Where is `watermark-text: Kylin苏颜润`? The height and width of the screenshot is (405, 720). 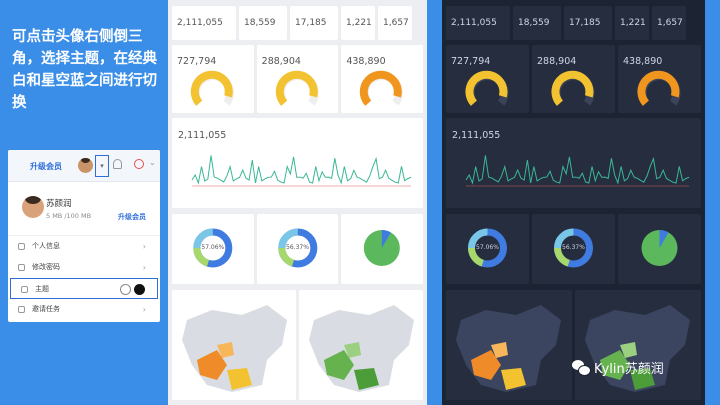 watermark-text: Kylin苏颜润 is located at coordinates (629, 369).